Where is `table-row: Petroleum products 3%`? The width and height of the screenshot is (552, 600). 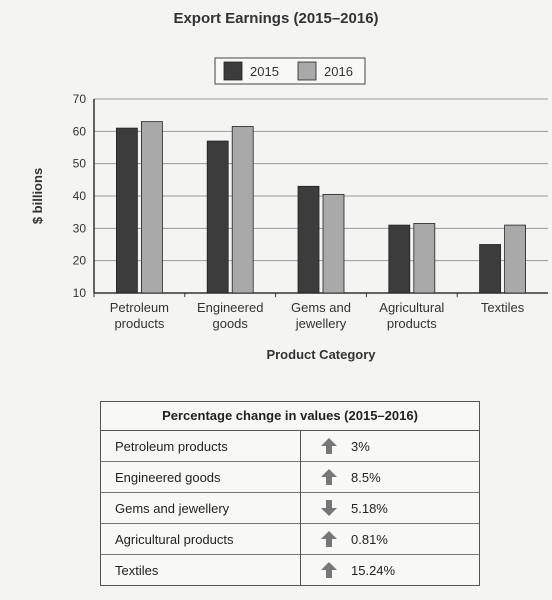
table-row: Petroleum products 3% is located at coordinates (290, 446).